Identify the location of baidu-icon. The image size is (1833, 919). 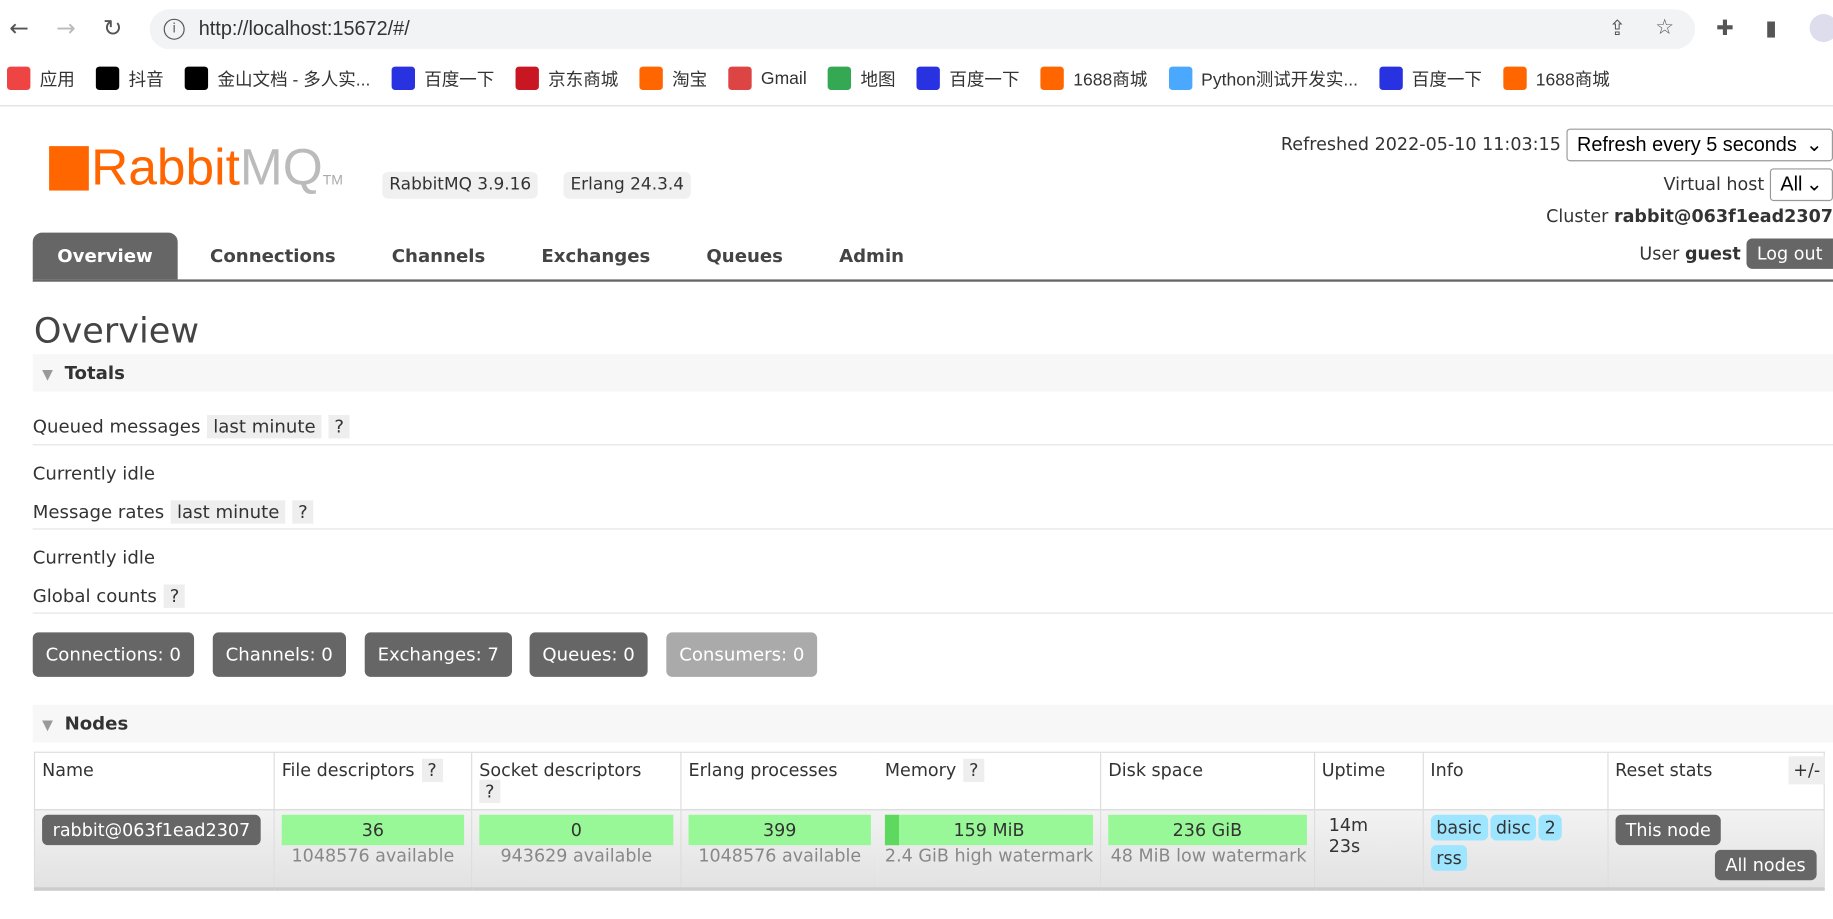
(1391, 78).